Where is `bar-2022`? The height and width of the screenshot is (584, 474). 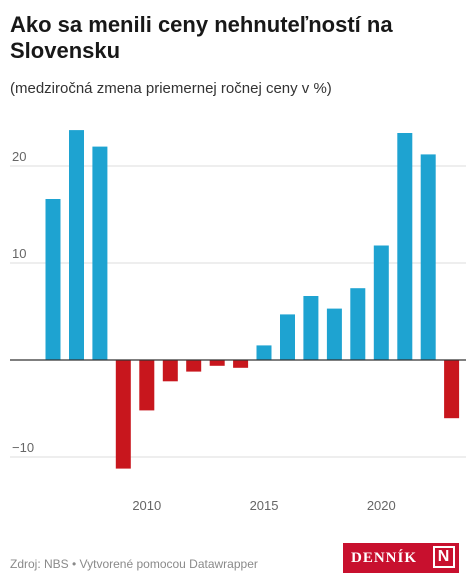
bar-2022 is located at coordinates (428, 257).